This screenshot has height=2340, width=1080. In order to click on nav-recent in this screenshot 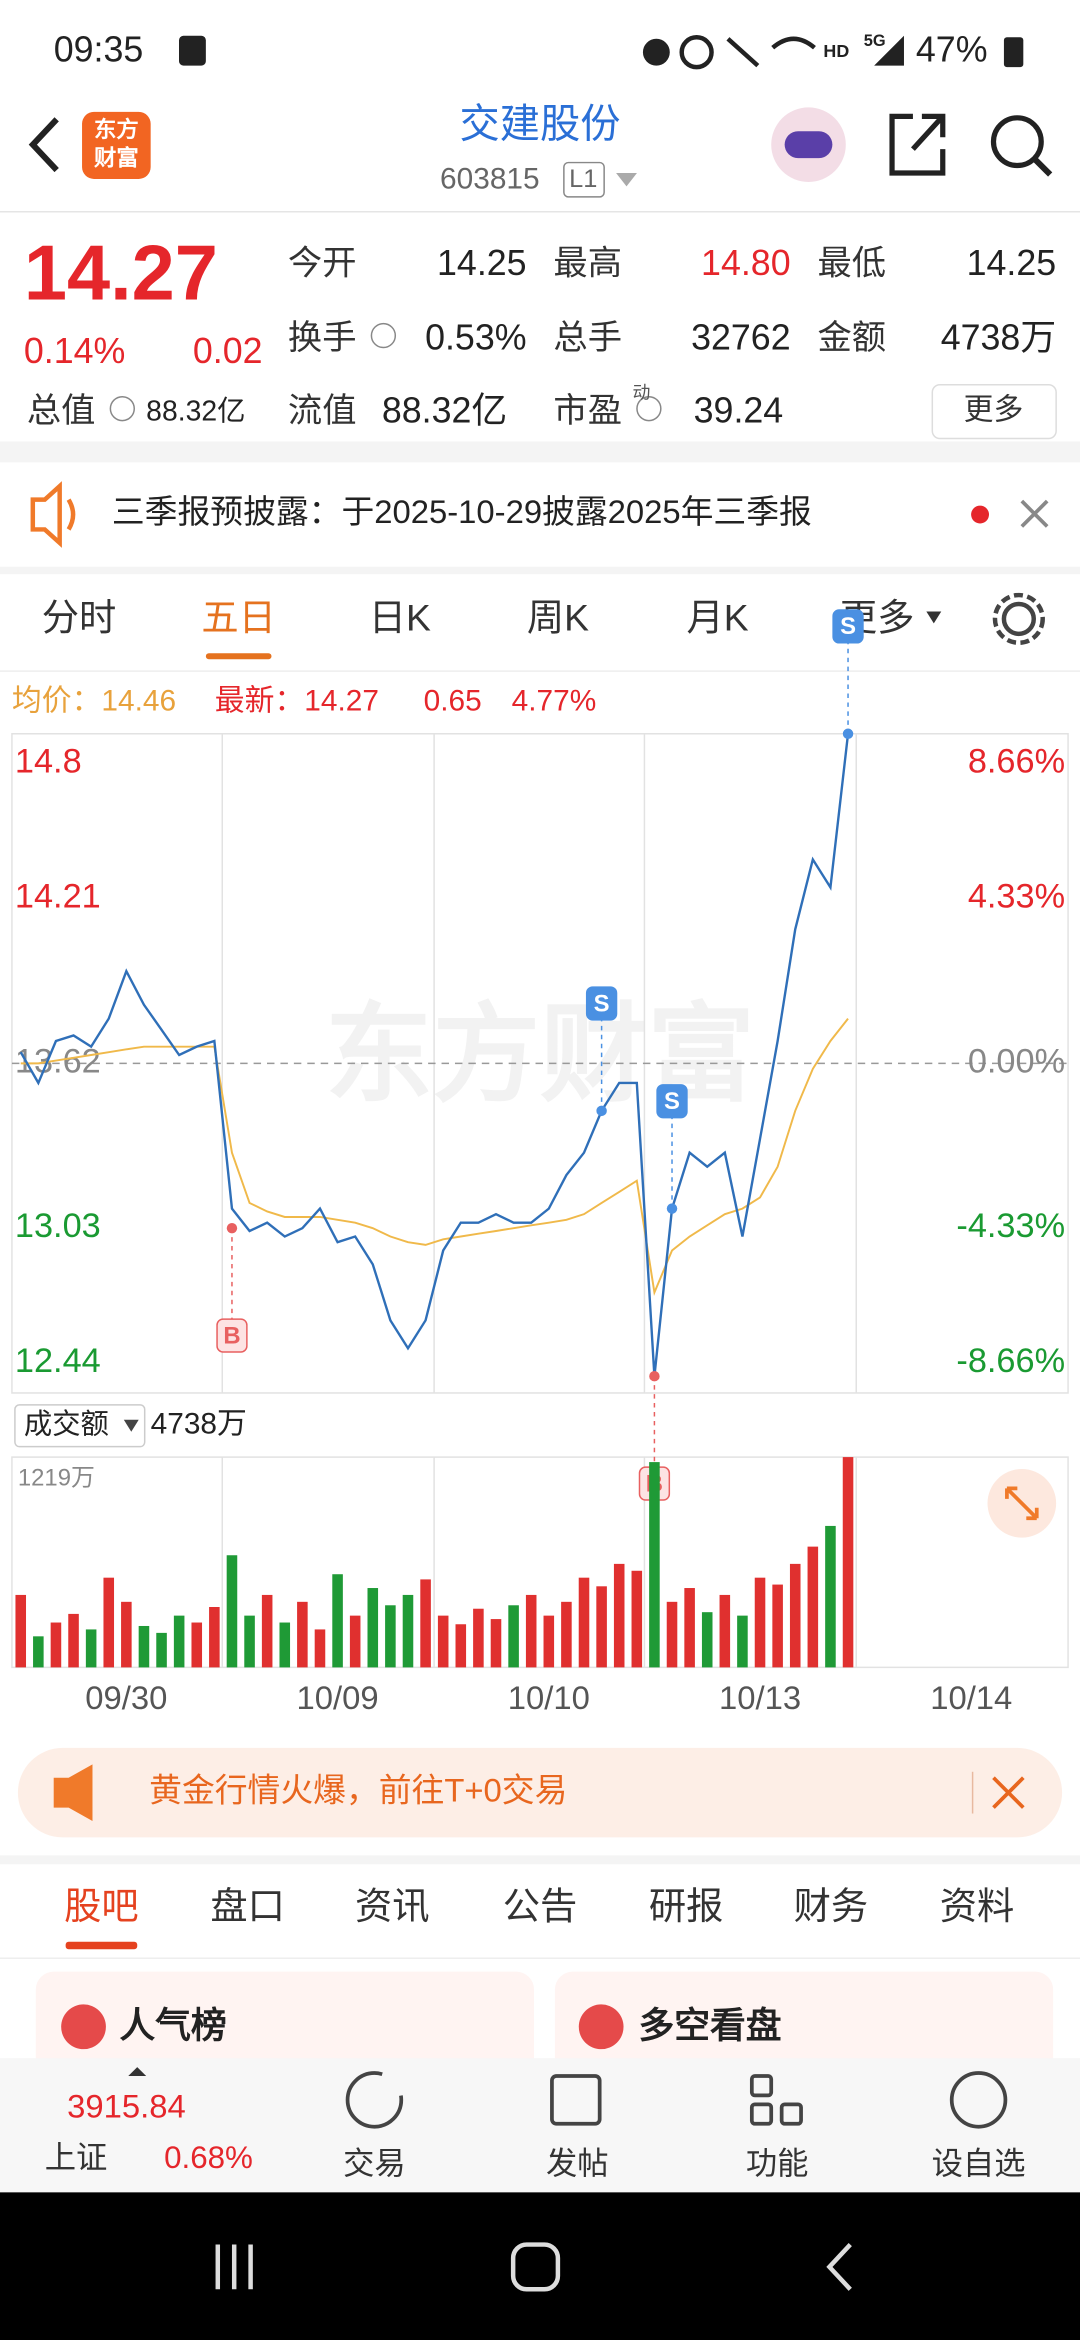, I will do `click(234, 2267)`.